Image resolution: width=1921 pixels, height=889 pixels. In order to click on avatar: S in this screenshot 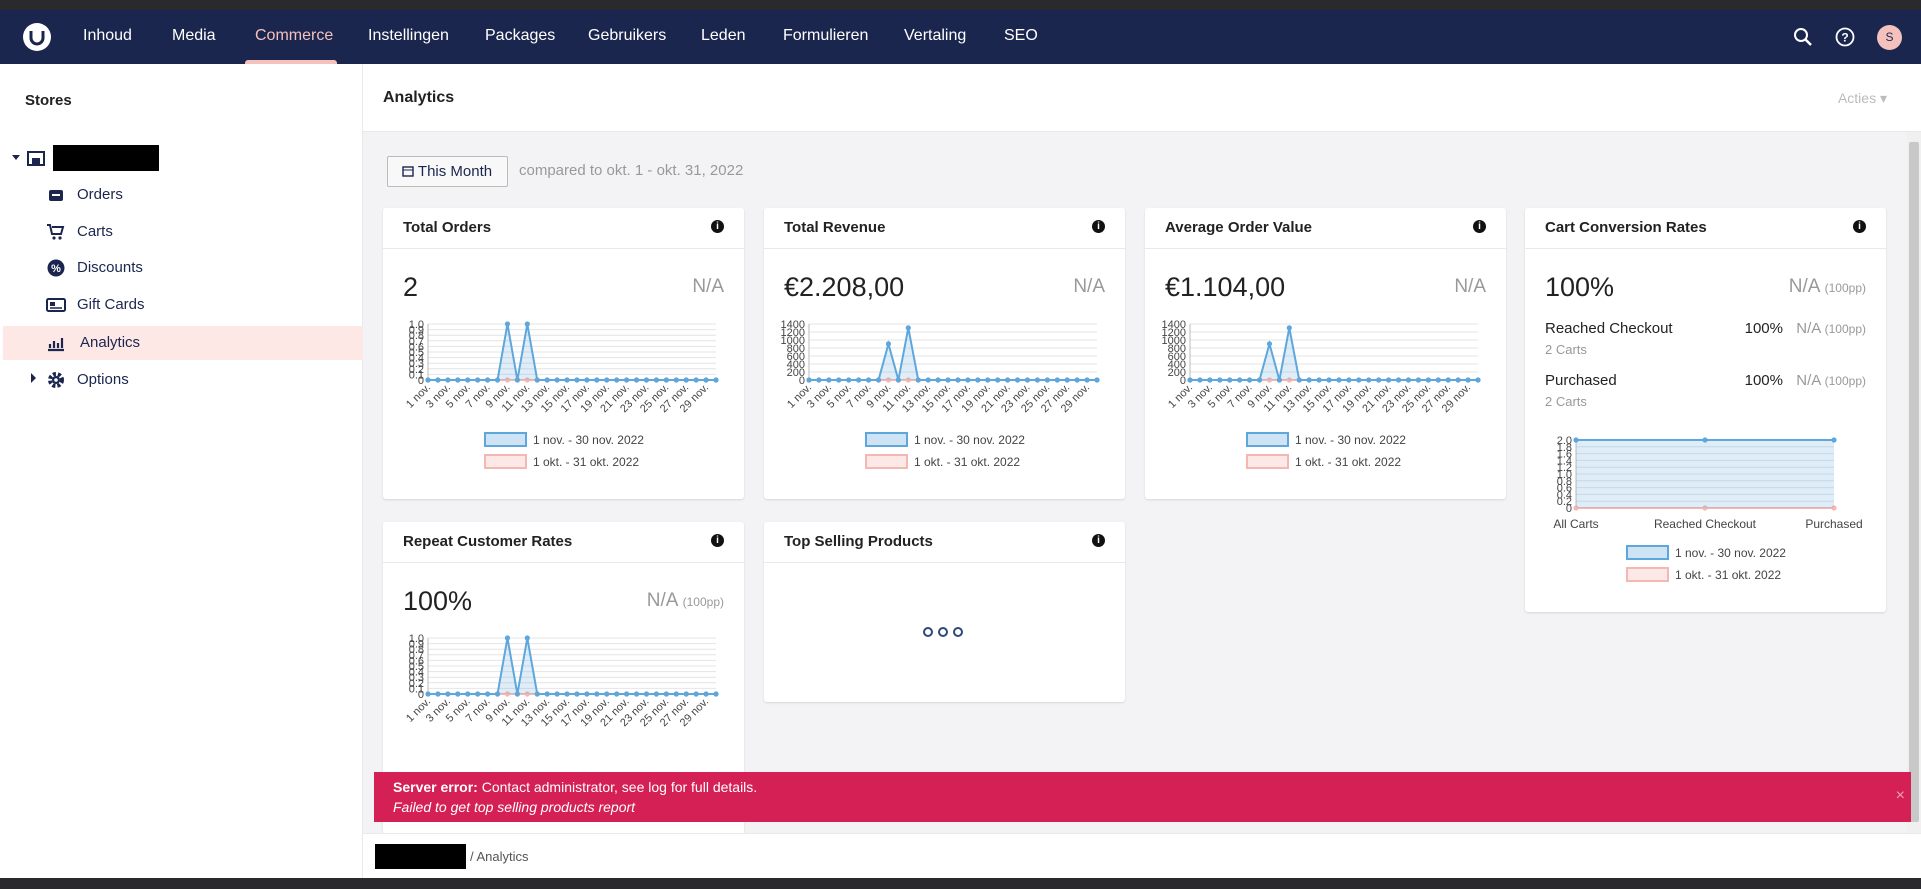, I will do `click(1889, 37)`.